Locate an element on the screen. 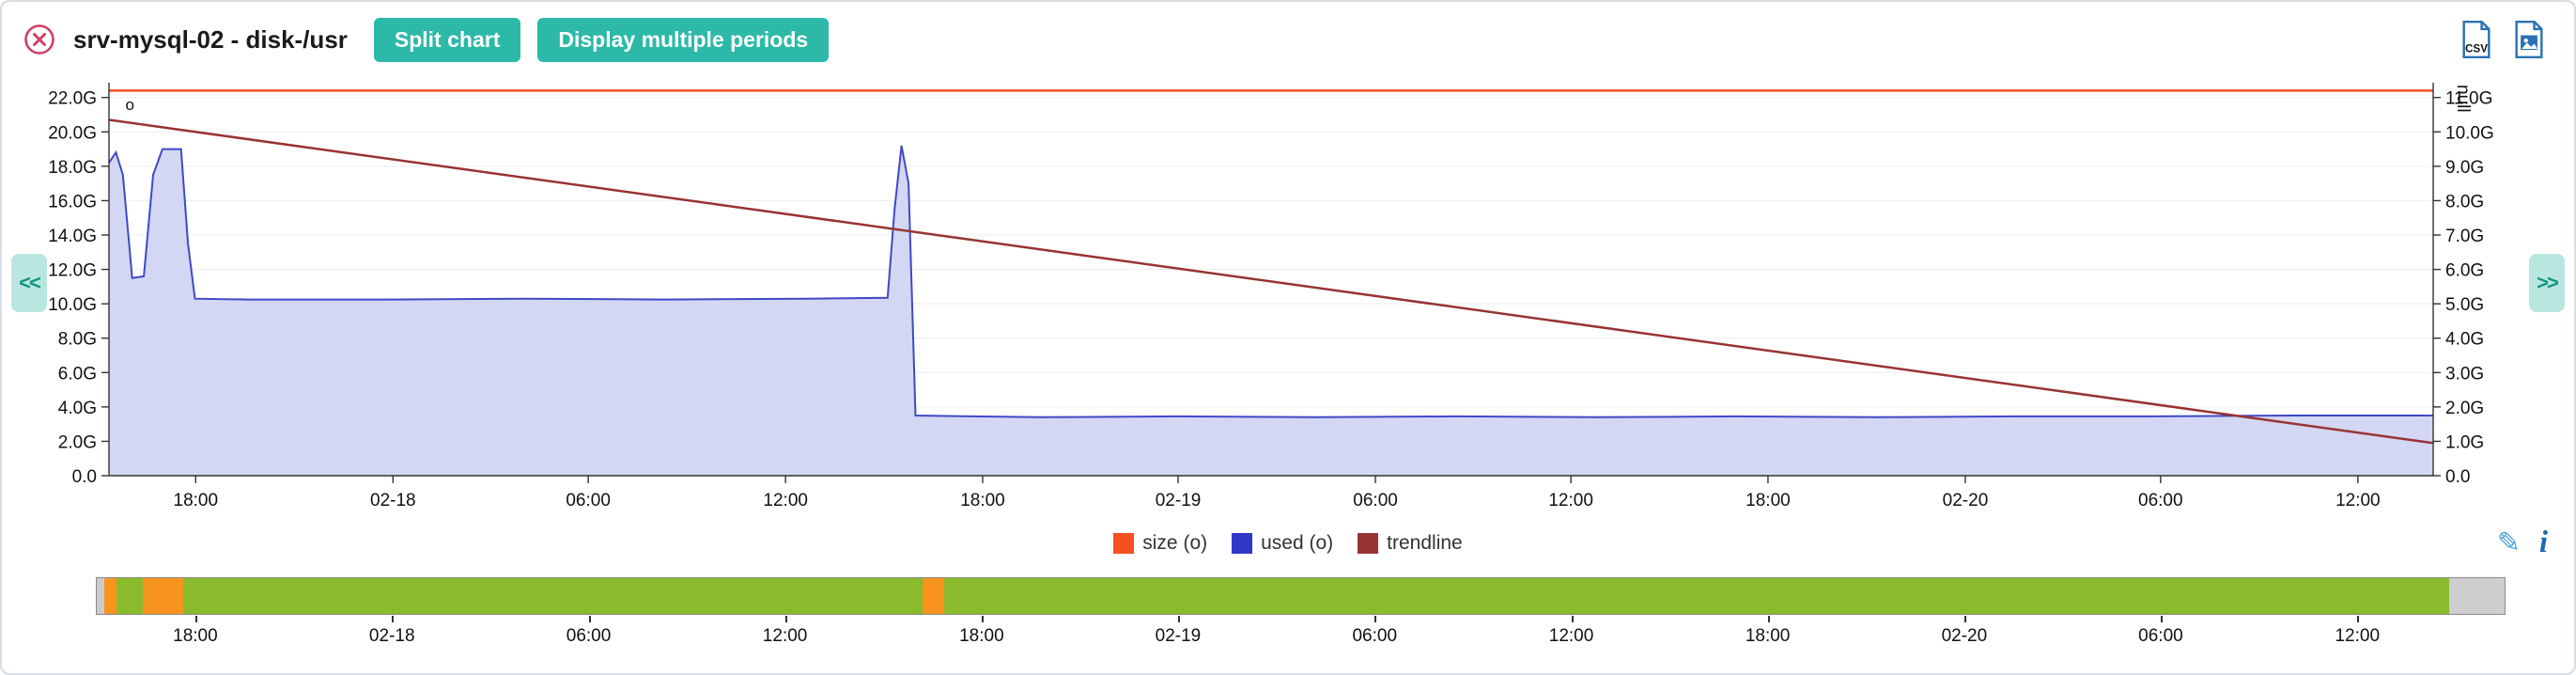 This screenshot has width=2576, height=675. left-axis-tick-label: 14.0G is located at coordinates (72, 236).